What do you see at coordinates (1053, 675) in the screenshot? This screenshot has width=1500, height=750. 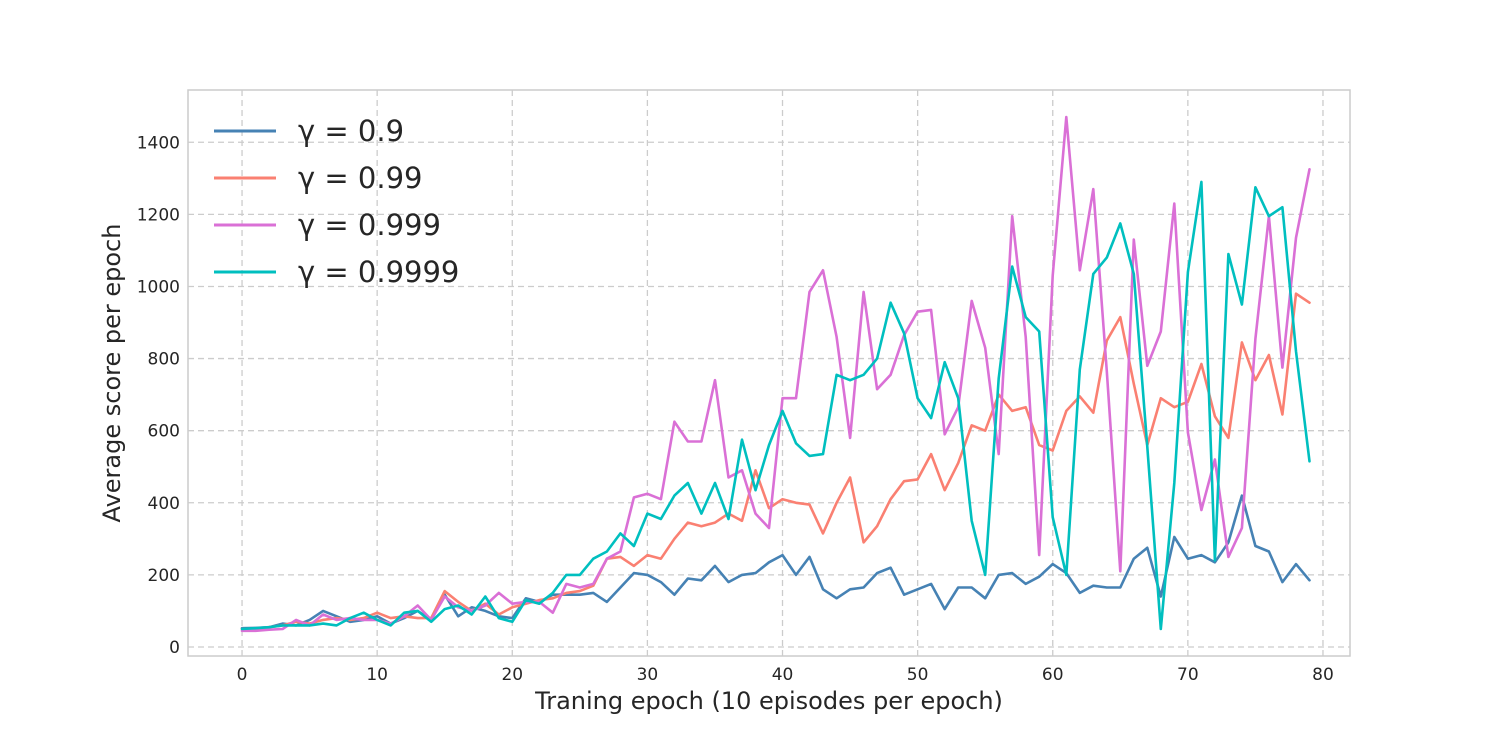 I see `x-tick-label: 60` at bounding box center [1053, 675].